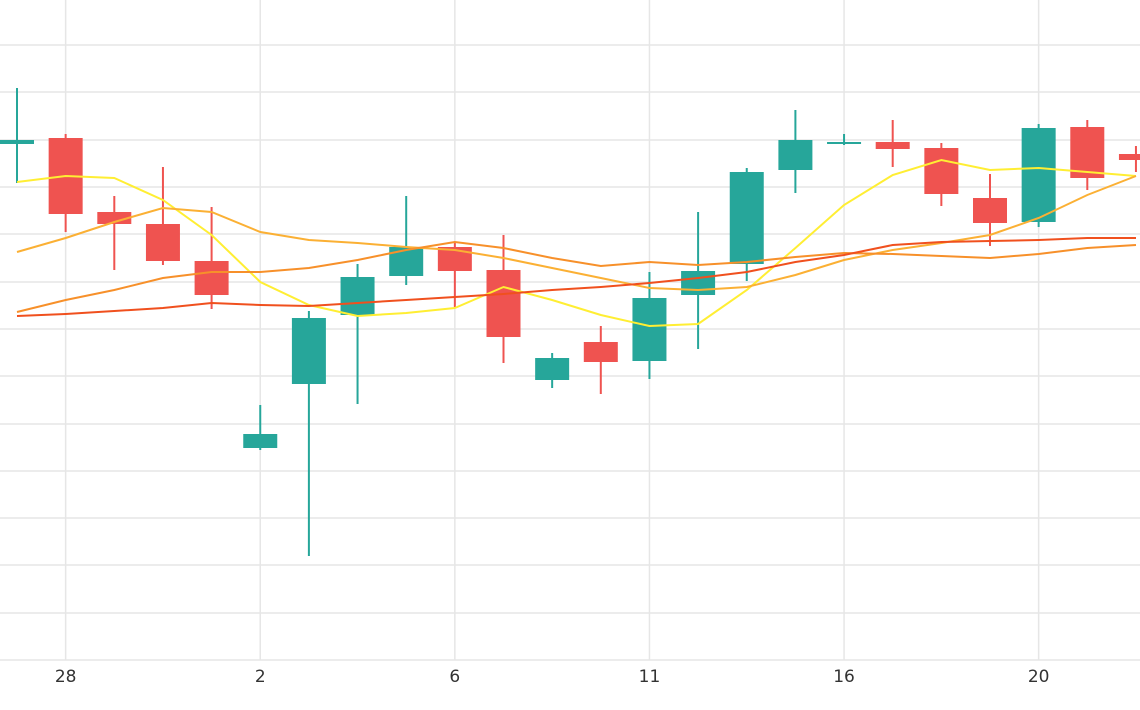 The height and width of the screenshot is (710, 1140). Describe the element at coordinates (454, 677) in the screenshot. I see `x-tick-label: 6` at that location.